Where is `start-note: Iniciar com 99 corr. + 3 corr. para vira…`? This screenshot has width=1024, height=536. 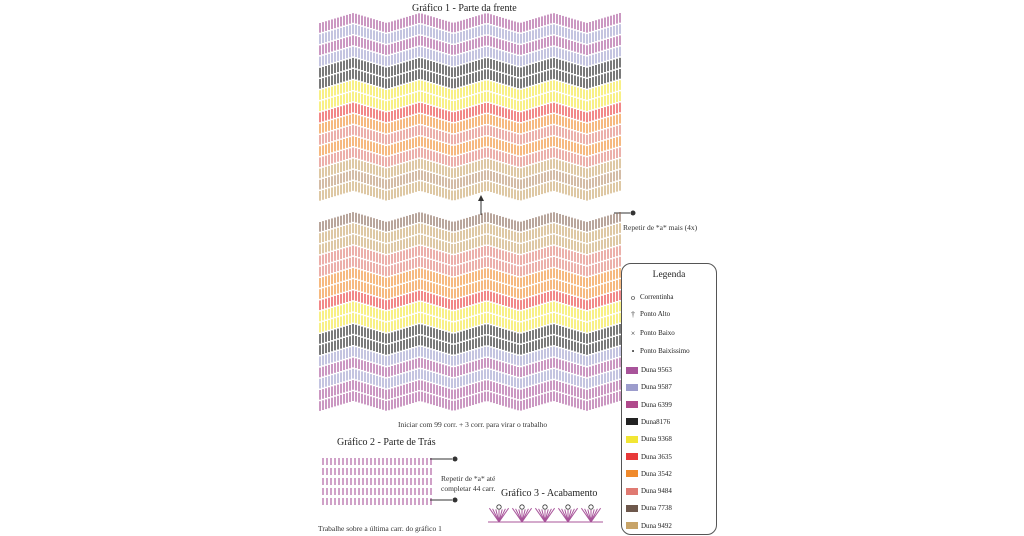 start-note: Iniciar com 99 corr. + 3 corr. para vira… is located at coordinates (473, 424).